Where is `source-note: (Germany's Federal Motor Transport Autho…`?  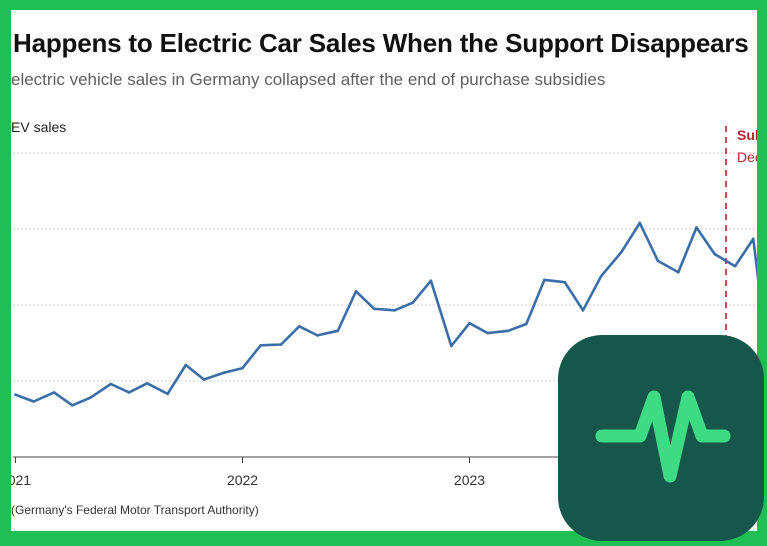
source-note: (Germany's Federal Motor Transport Autho… is located at coordinates (135, 510).